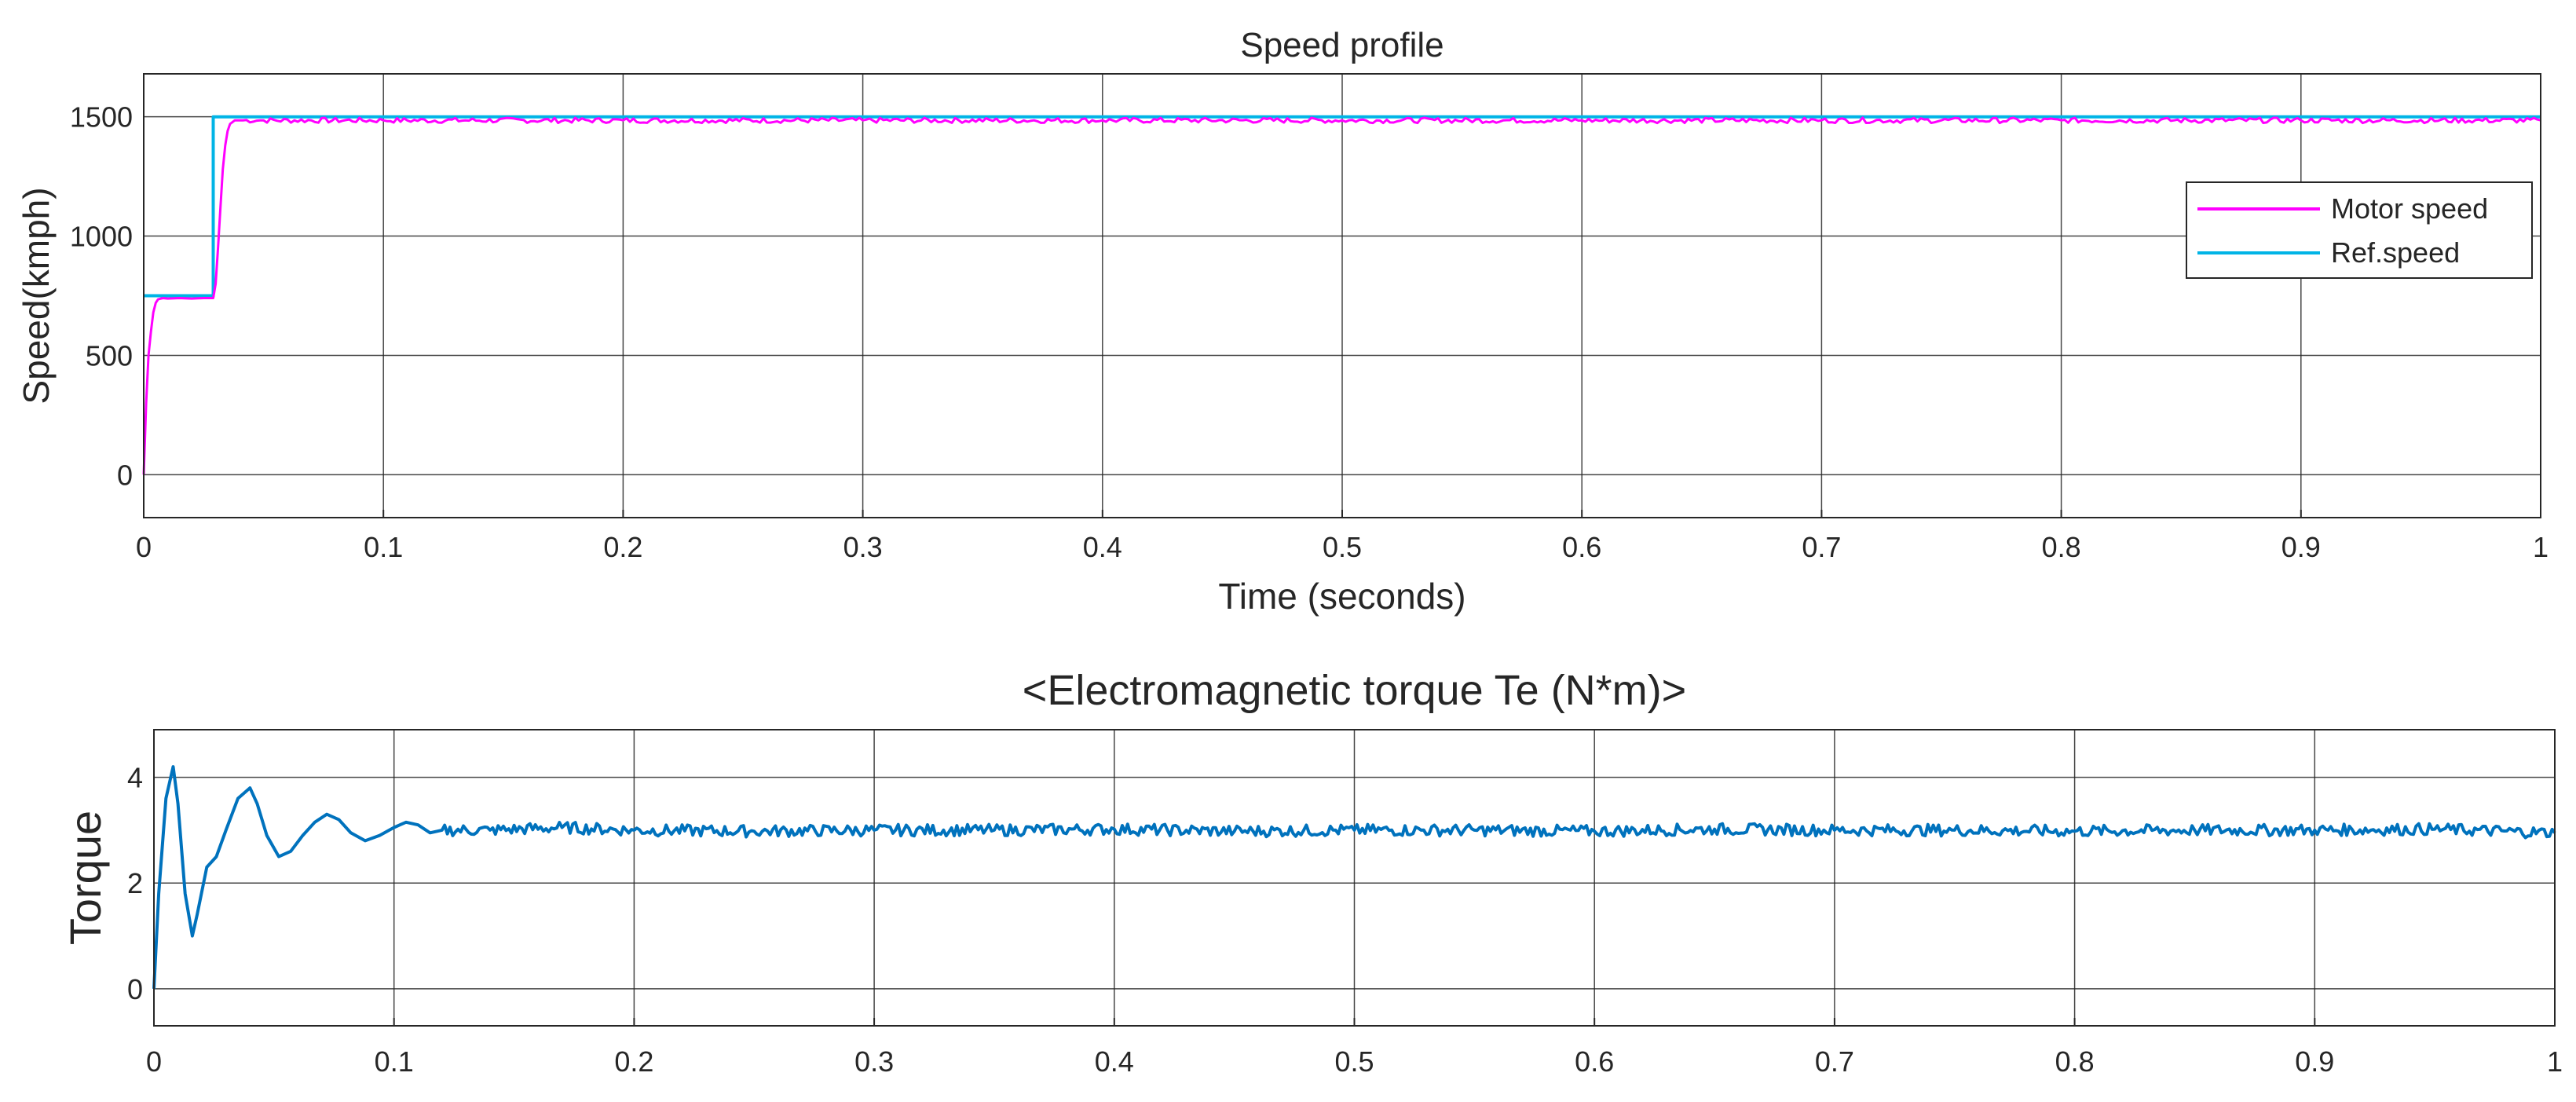 The image size is (2576, 1102). What do you see at coordinates (85, 878) in the screenshot?
I see `y-axis-label: Torque` at bounding box center [85, 878].